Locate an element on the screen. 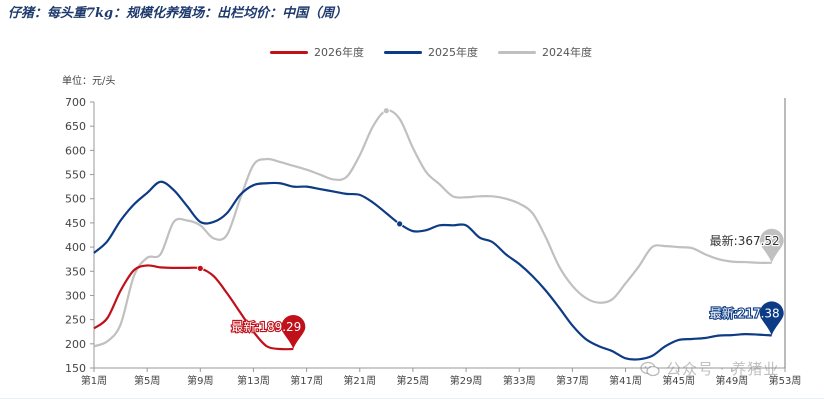  x-tick-label: 第29周 is located at coordinates (466, 380).